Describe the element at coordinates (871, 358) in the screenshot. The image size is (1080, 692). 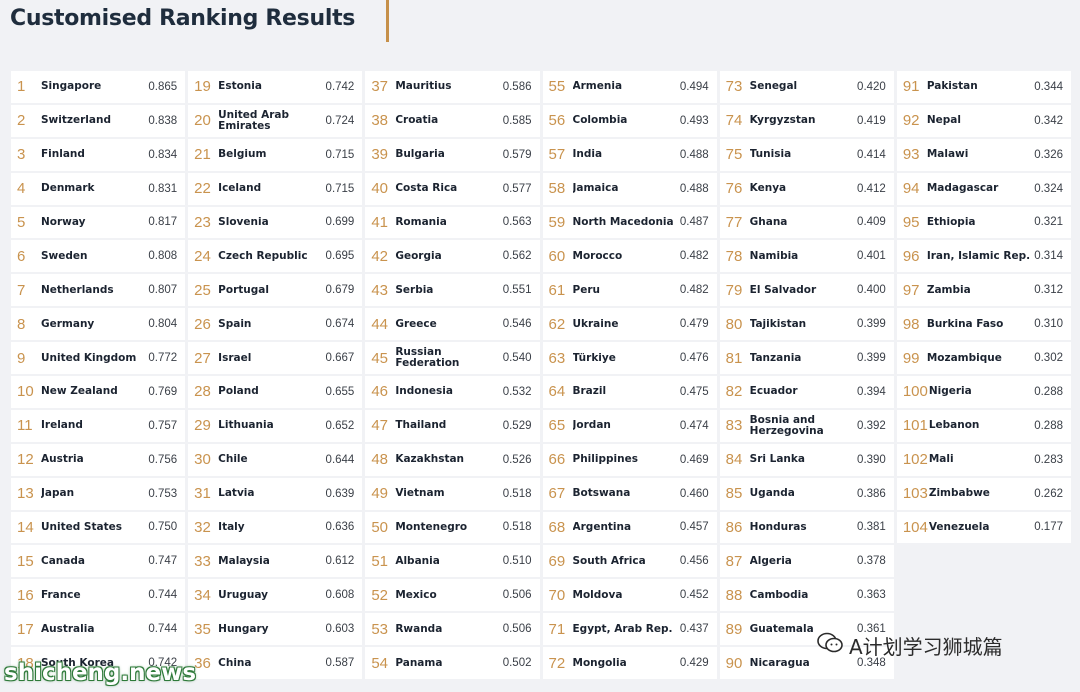
I see `score-value: 0.399` at that location.